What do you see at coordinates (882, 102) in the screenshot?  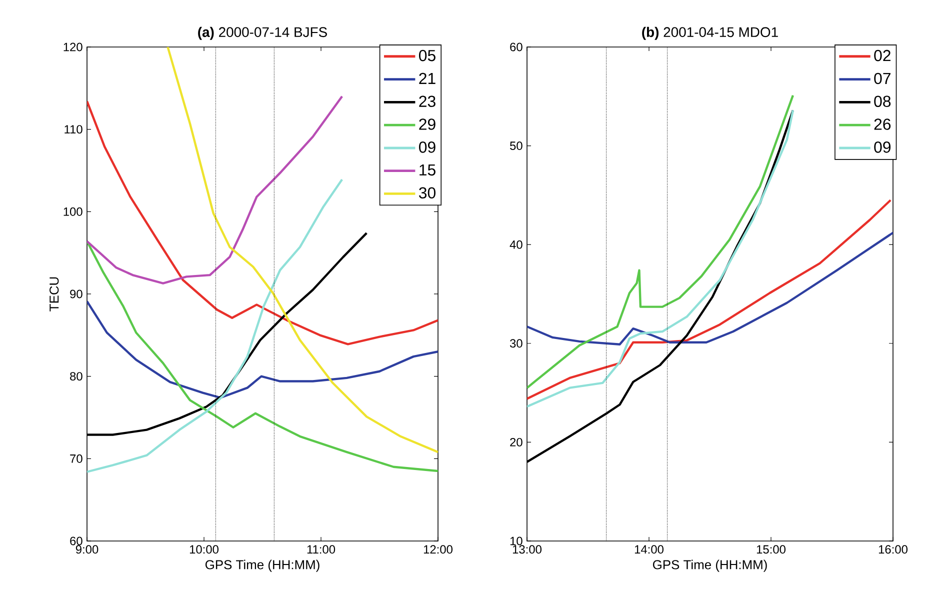 I see `legend-label: 08` at bounding box center [882, 102].